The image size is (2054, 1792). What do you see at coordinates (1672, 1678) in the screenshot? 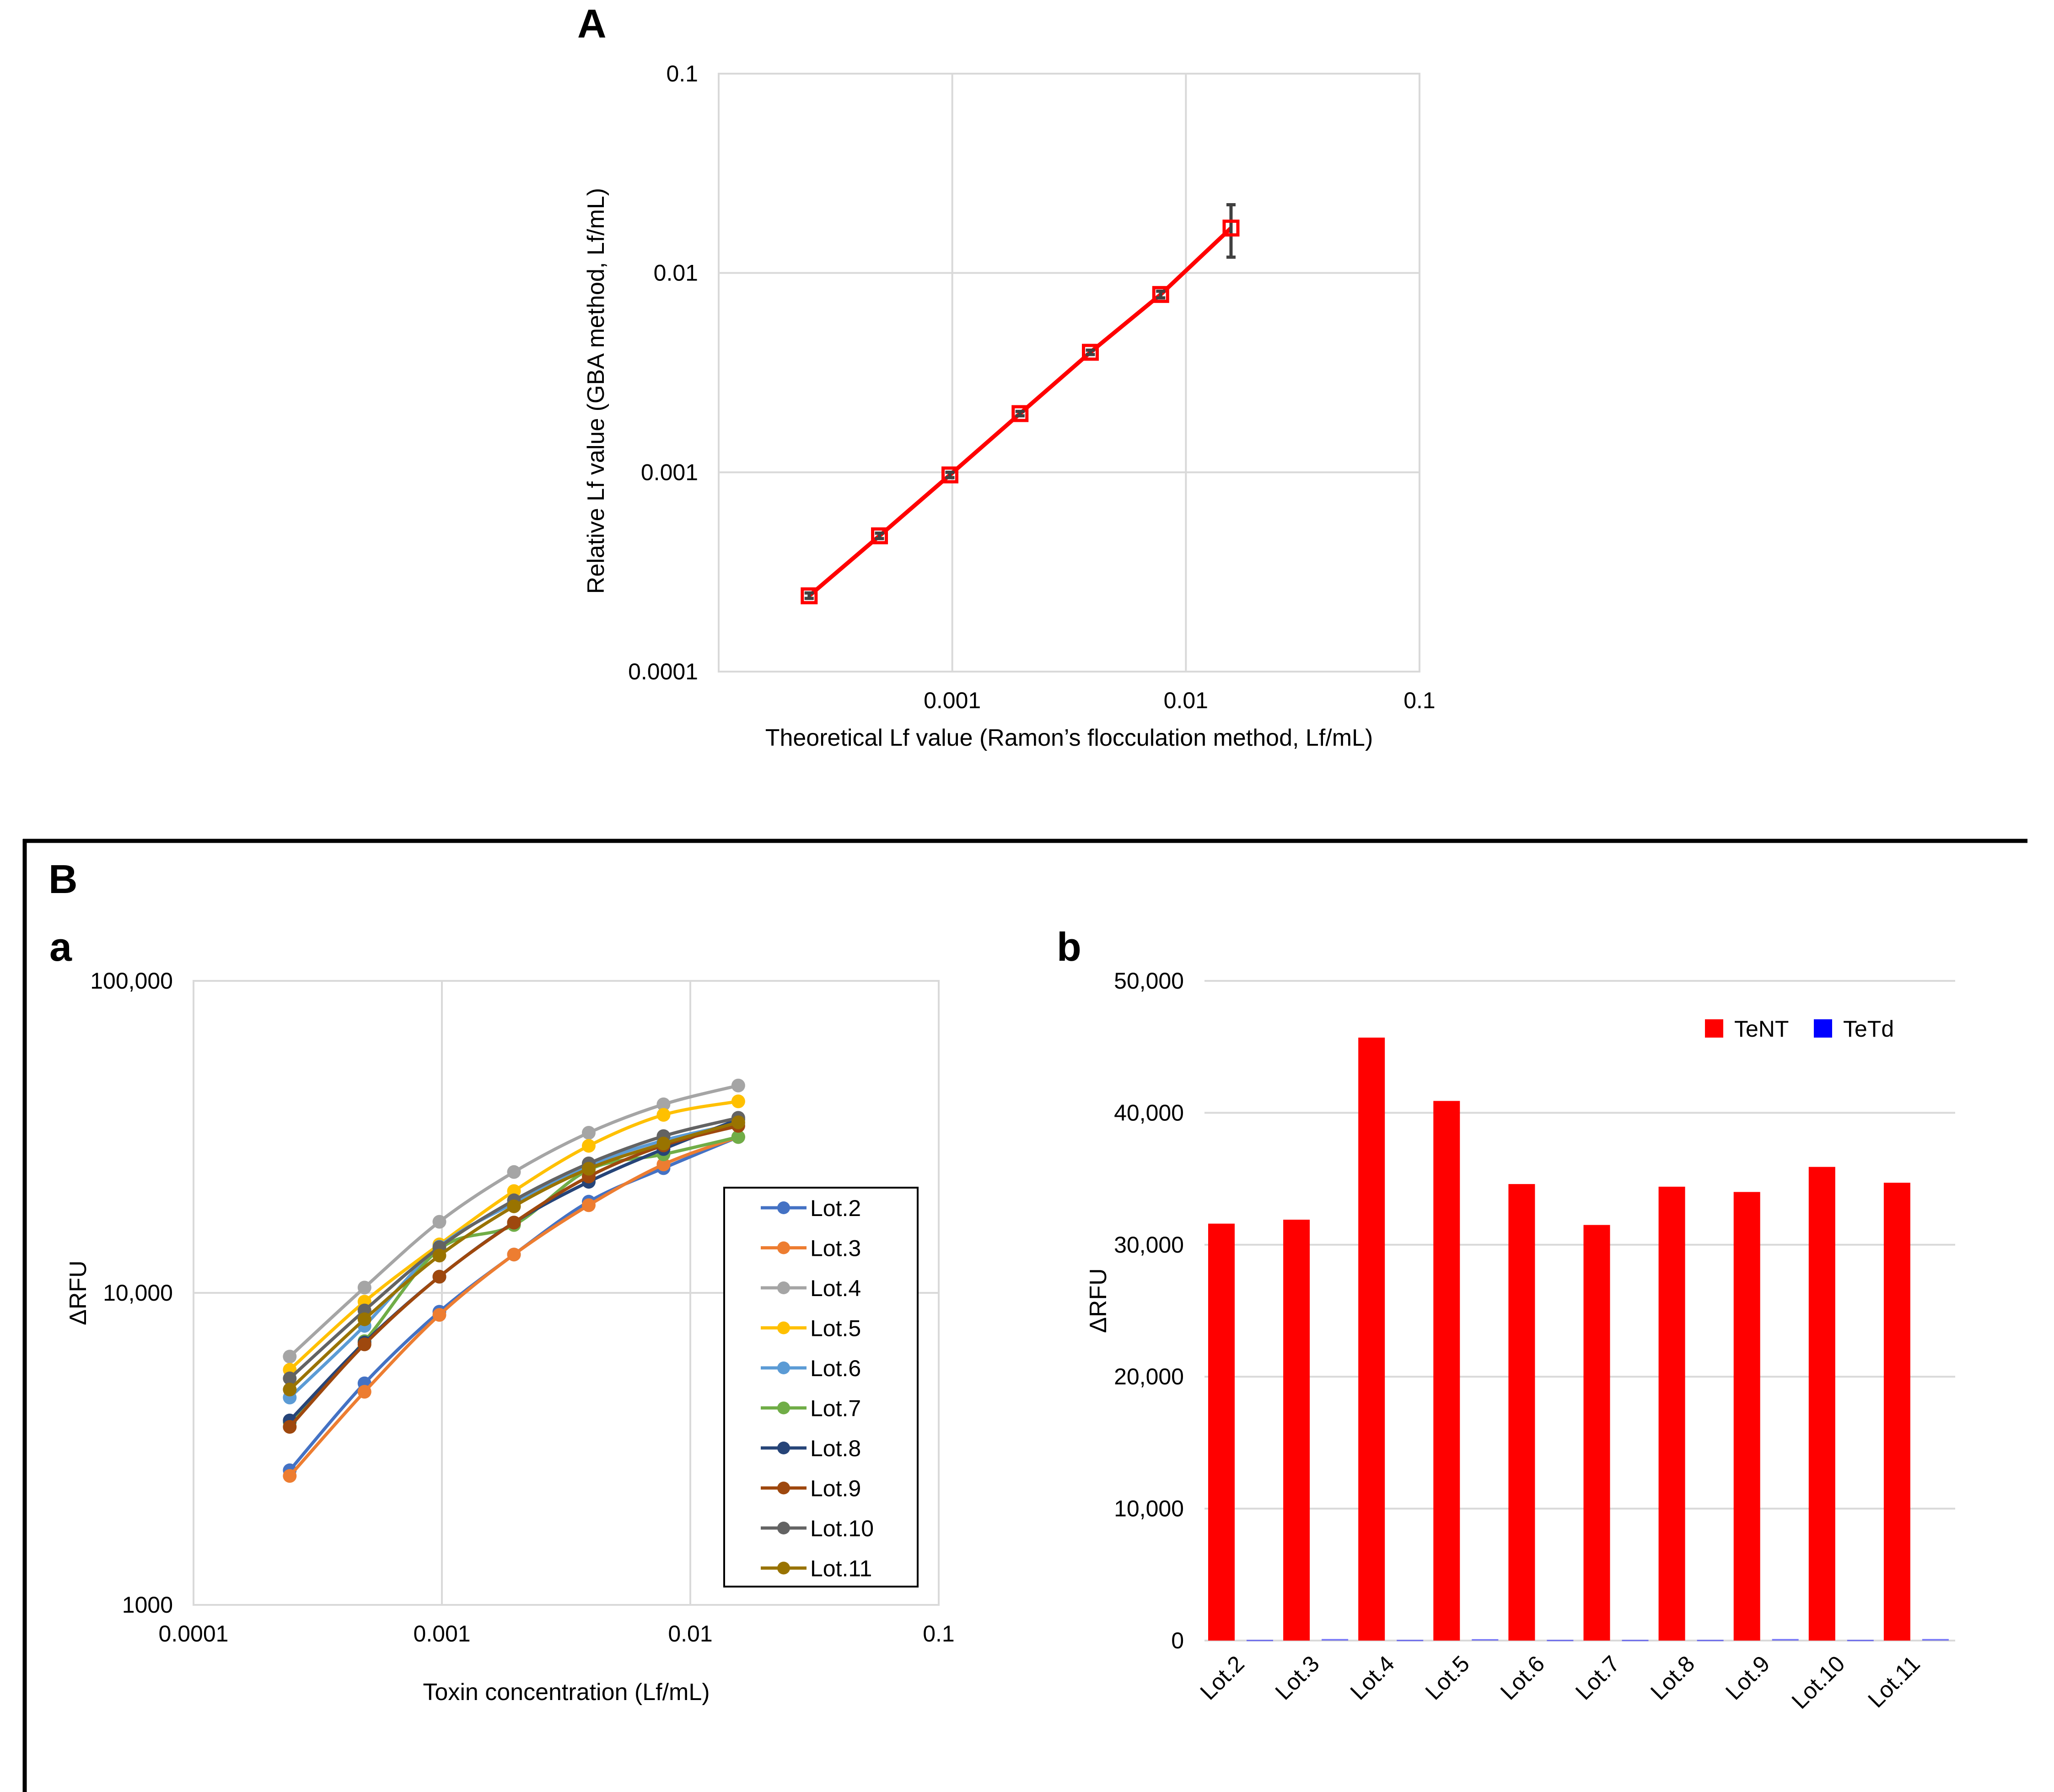
I see `x-tick-label: Lot.8` at bounding box center [1672, 1678].